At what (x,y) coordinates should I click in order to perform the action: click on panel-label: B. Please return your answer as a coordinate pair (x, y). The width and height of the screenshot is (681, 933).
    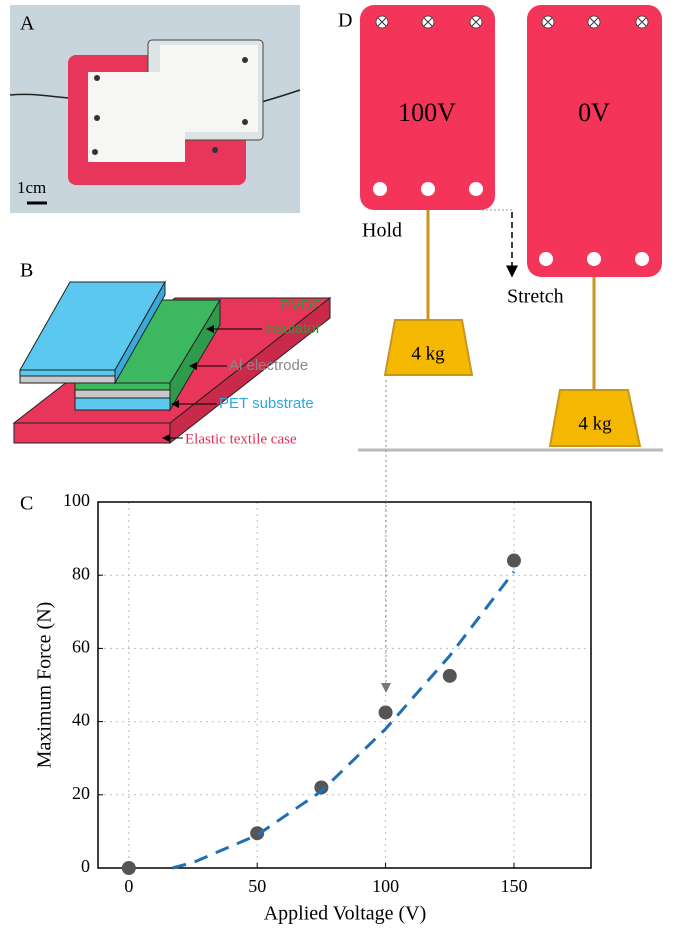
    Looking at the image, I should click on (26, 271).